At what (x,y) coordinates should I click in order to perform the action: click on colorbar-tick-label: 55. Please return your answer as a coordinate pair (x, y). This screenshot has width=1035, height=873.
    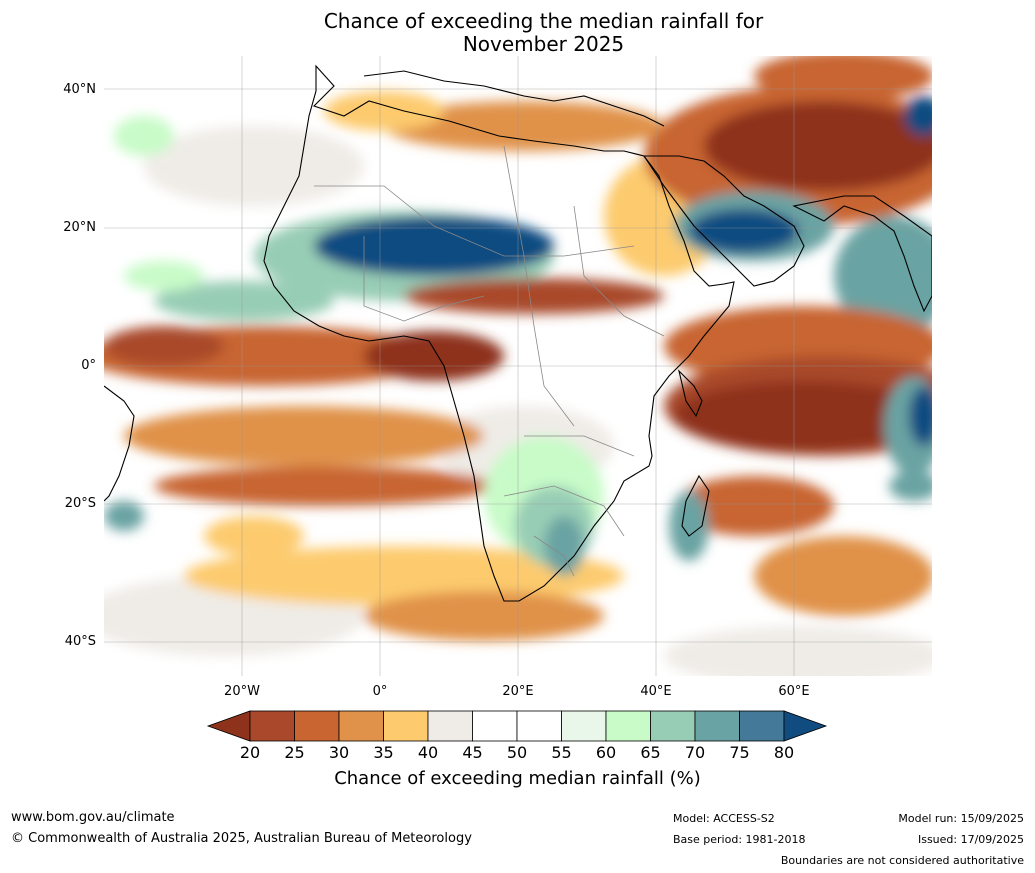
    Looking at the image, I should click on (561, 752).